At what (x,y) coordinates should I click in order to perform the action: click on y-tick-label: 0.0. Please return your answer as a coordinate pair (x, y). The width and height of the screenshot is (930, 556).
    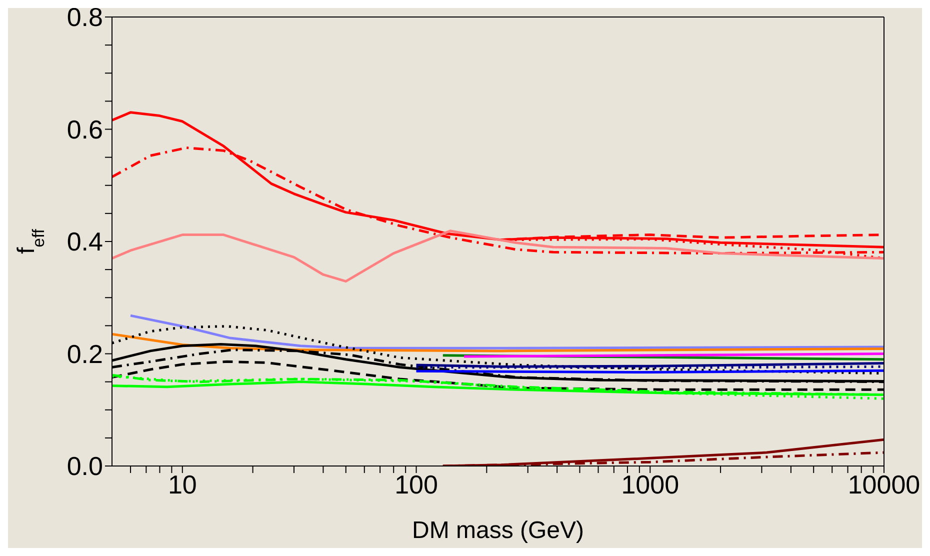
    Looking at the image, I should click on (84, 466).